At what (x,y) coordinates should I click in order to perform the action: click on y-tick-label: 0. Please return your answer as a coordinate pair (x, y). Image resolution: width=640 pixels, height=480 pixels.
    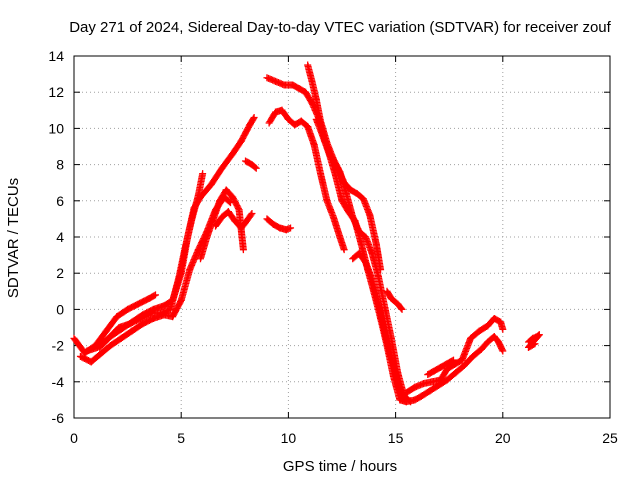
    Looking at the image, I should click on (60, 309).